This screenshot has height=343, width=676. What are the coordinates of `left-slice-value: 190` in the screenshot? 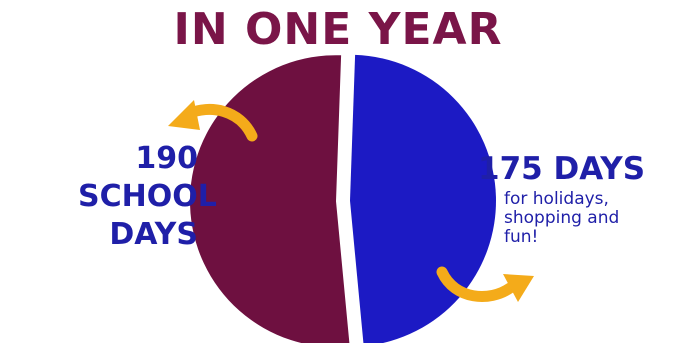 It's located at (166, 158).